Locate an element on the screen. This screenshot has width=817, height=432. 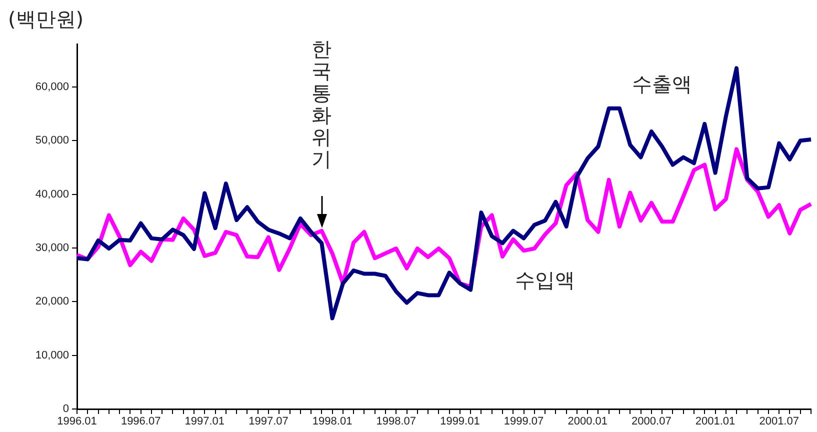
y-tick-label: 30,000 is located at coordinates (52, 248).